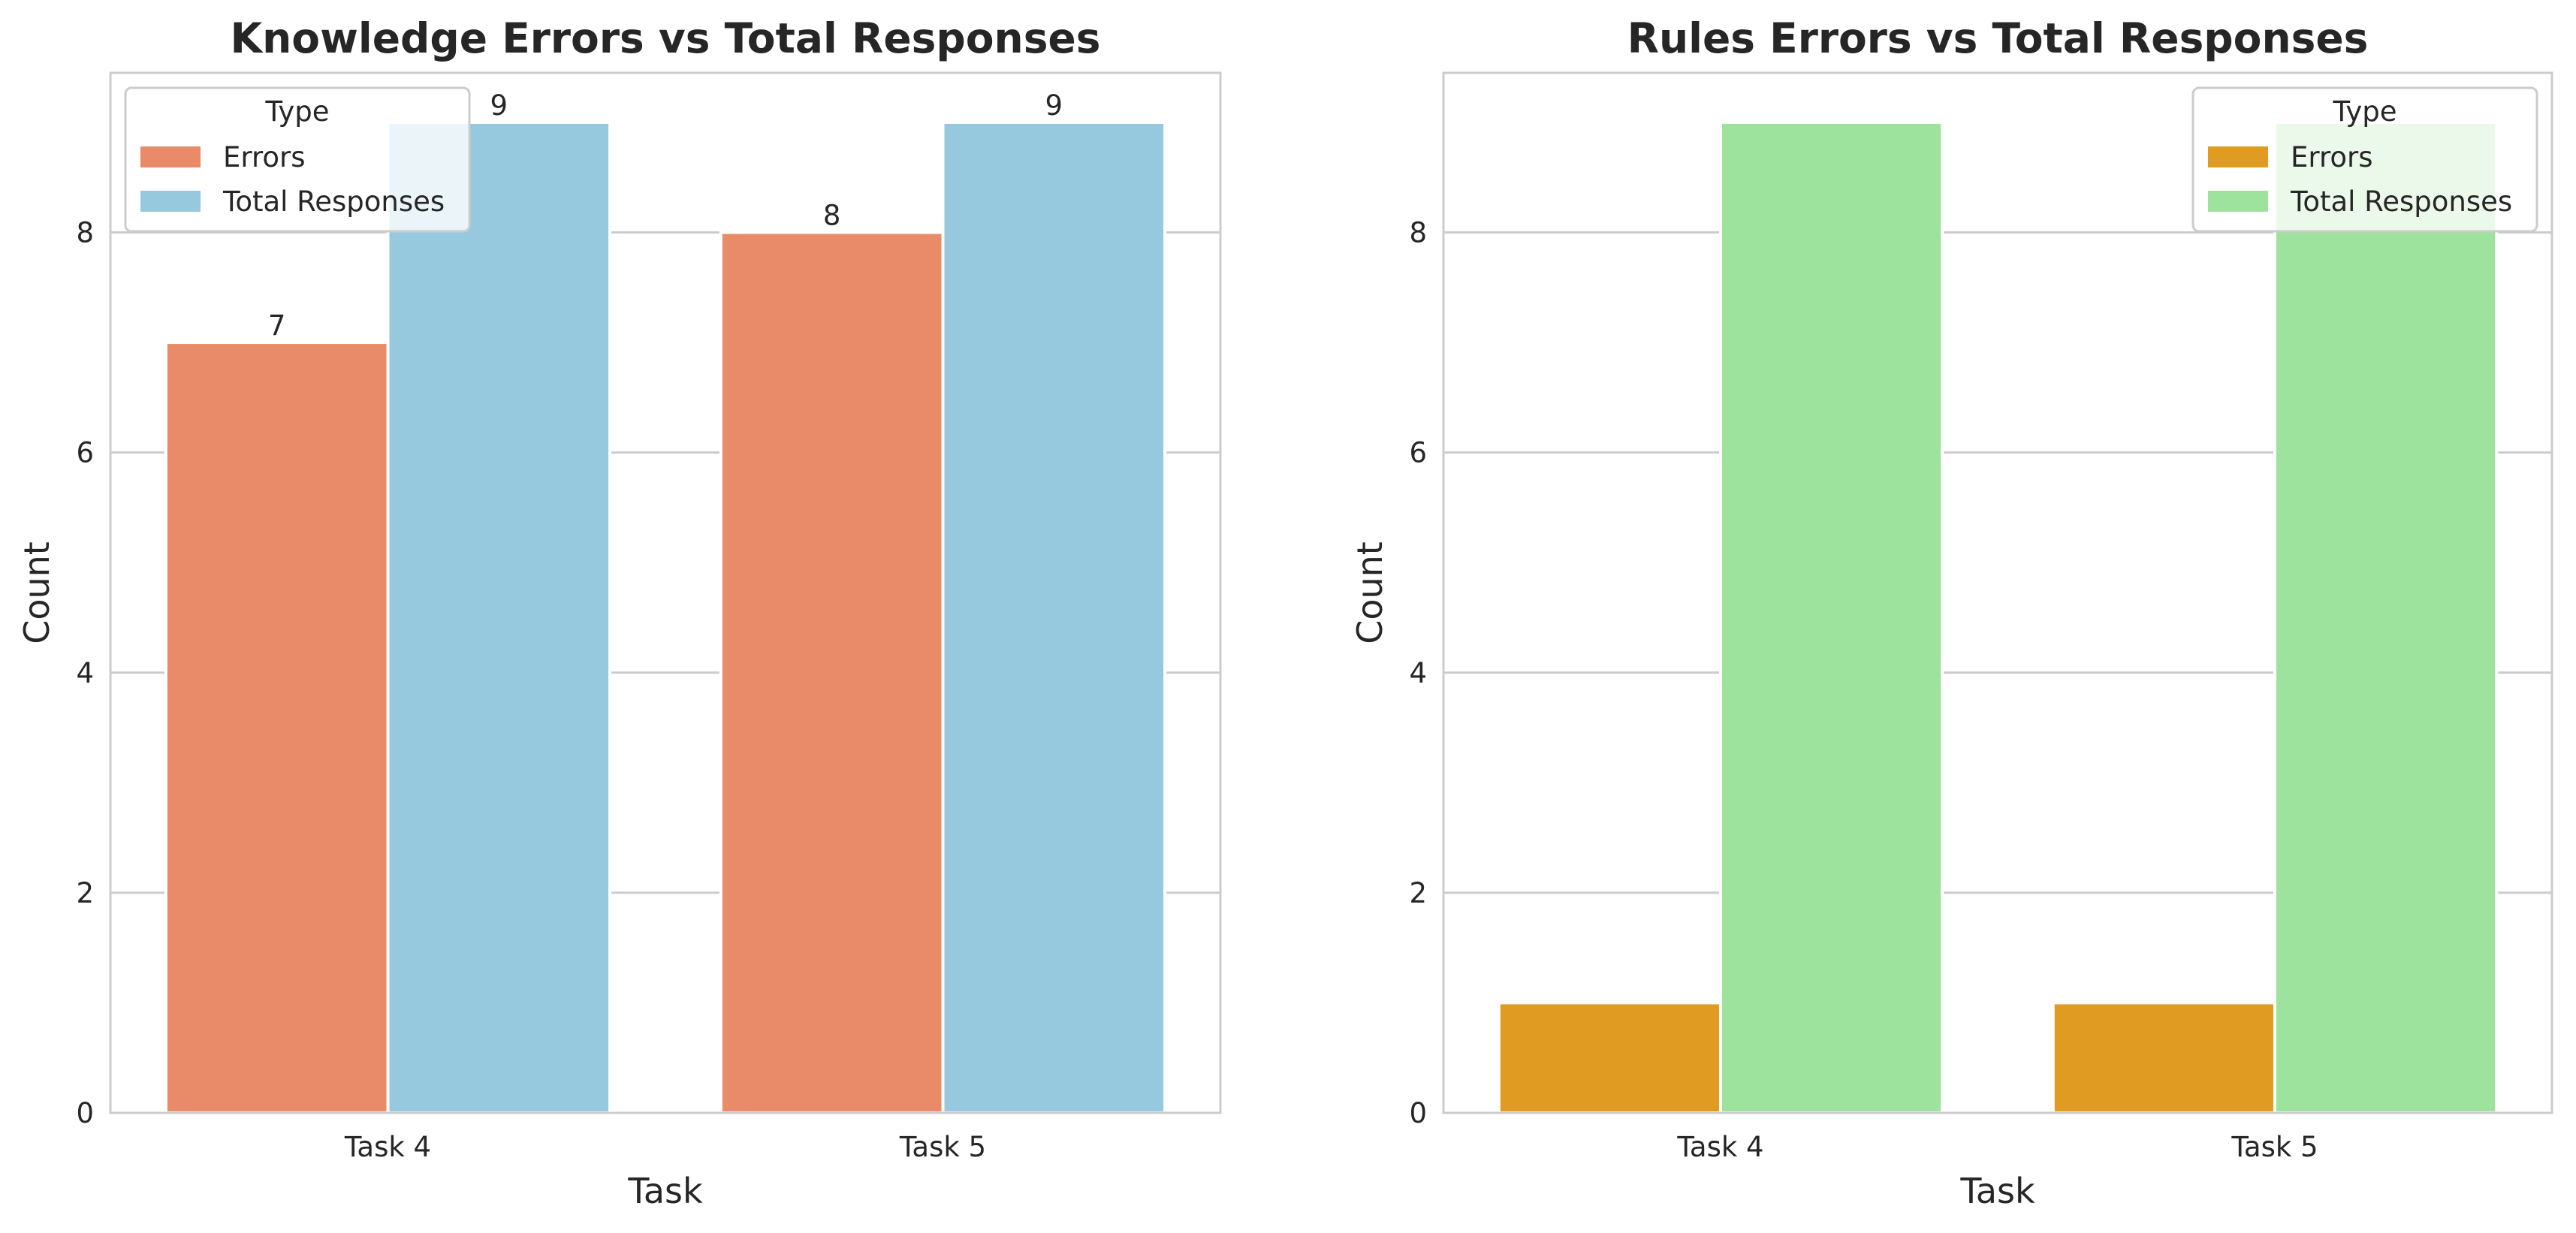  Describe the element at coordinates (1998, 38) in the screenshot. I see `chart-title: Rules Errors vs Total Responses` at that location.